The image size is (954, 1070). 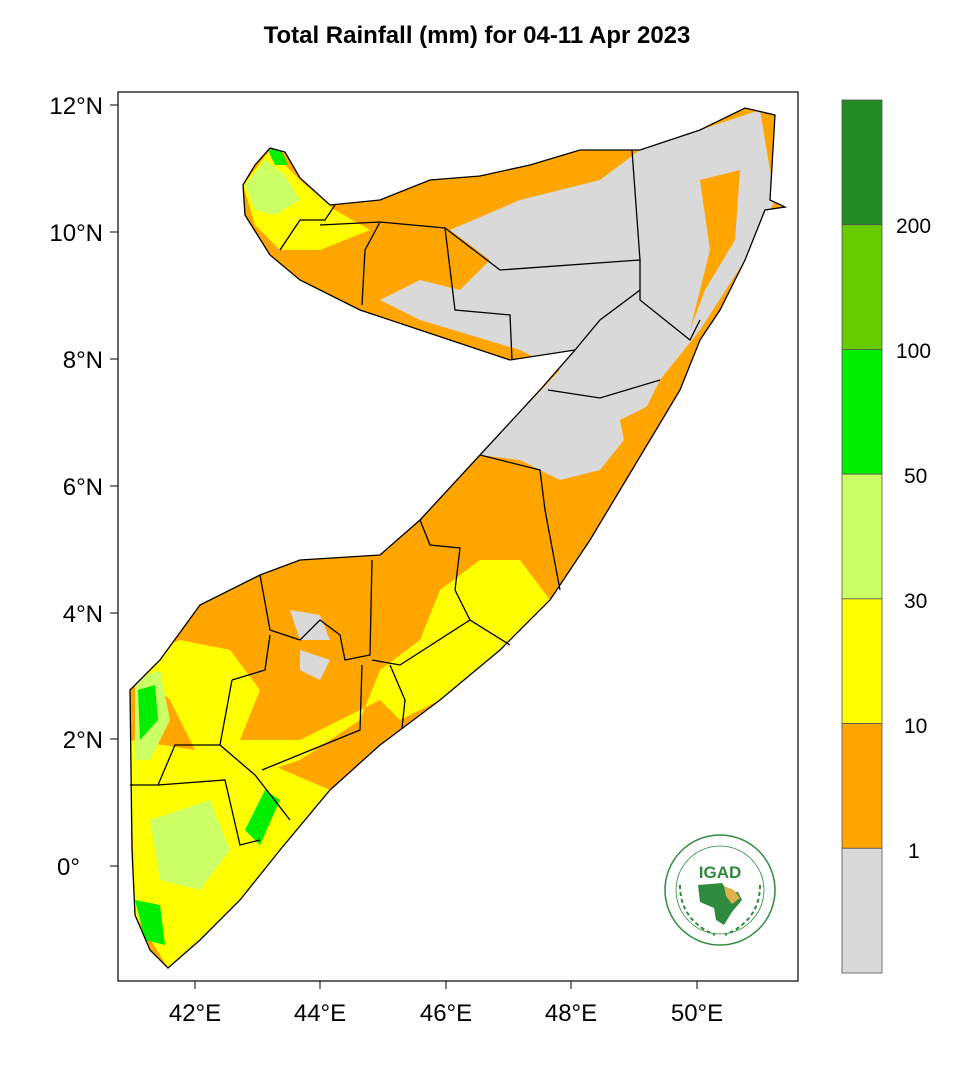 What do you see at coordinates (915, 601) in the screenshot?
I see `colorbar-label: 30` at bounding box center [915, 601].